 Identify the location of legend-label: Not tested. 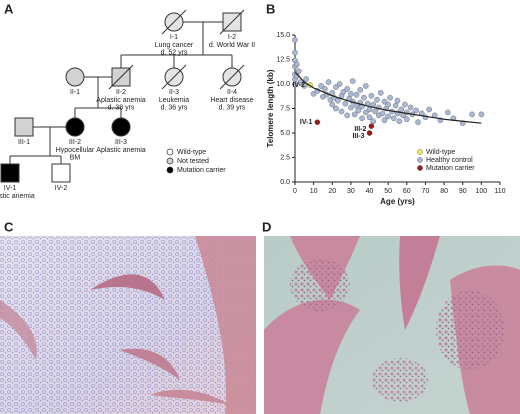
(193, 161).